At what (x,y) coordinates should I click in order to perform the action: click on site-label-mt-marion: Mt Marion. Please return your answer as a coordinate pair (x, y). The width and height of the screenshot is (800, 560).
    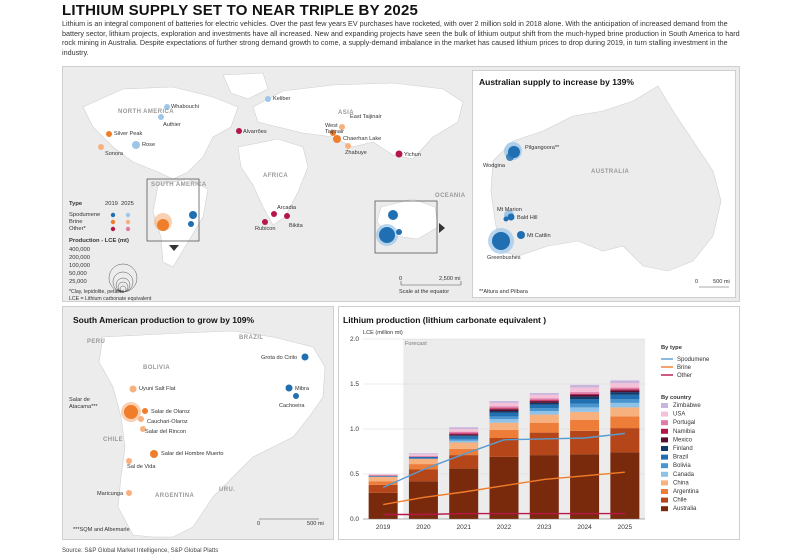
    Looking at the image, I should click on (509, 210).